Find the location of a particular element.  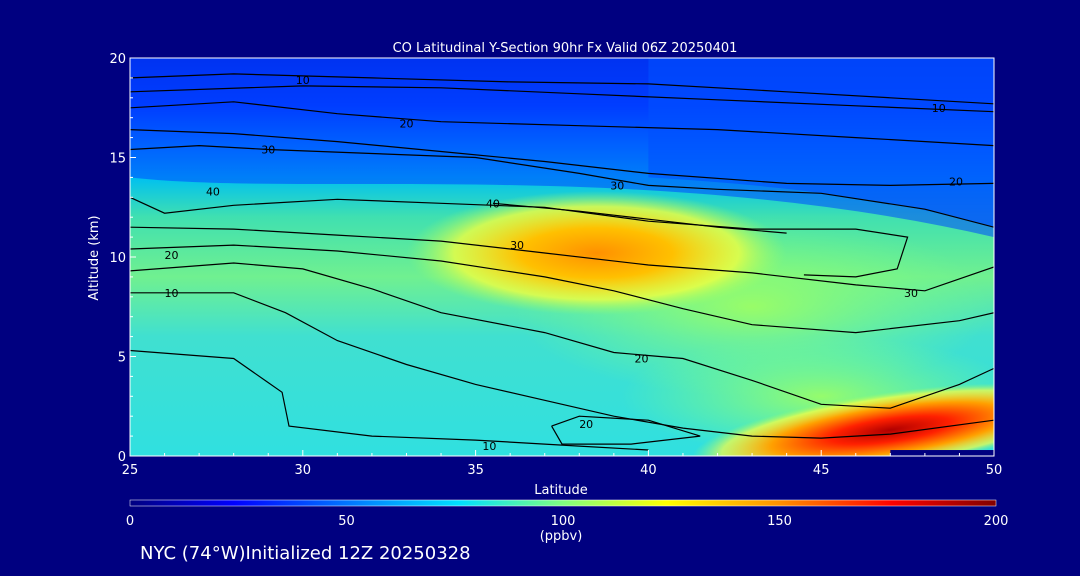

field-terrain-mask is located at coordinates (942, 453).